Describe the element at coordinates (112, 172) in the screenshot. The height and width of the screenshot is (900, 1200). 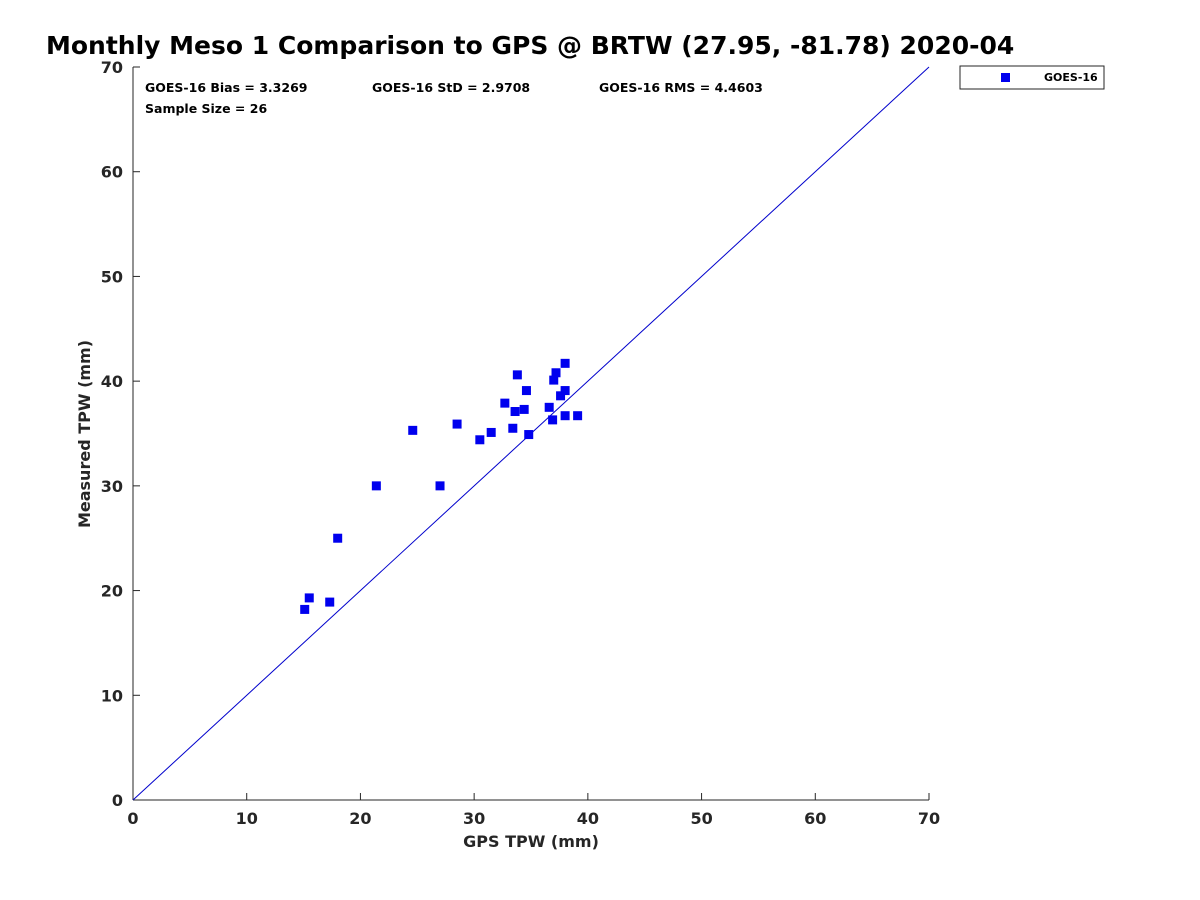
I see `y-tick-label: 60` at that location.